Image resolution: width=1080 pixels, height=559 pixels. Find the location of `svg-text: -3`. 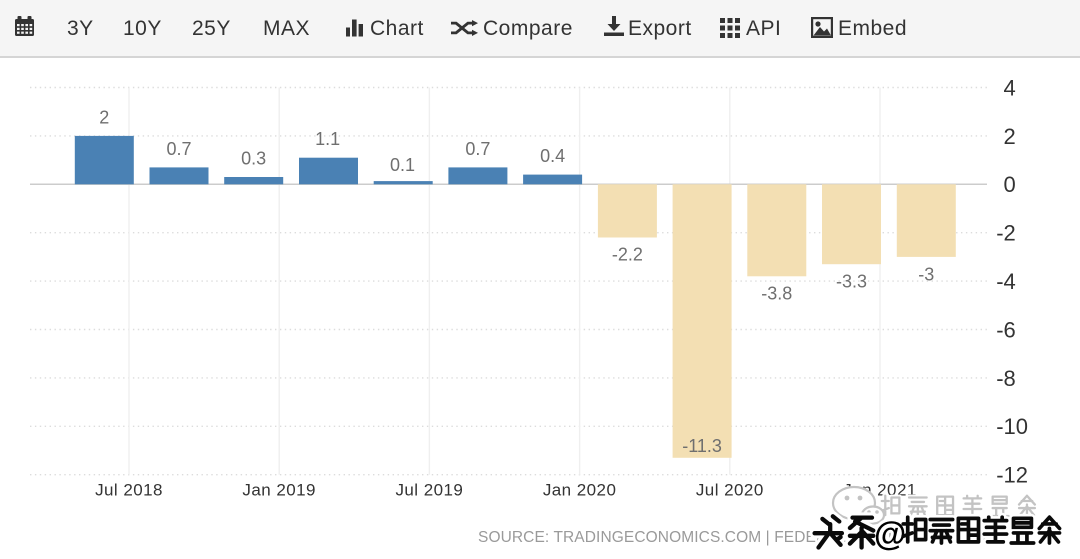

svg-text: -3 is located at coordinates (926, 275).